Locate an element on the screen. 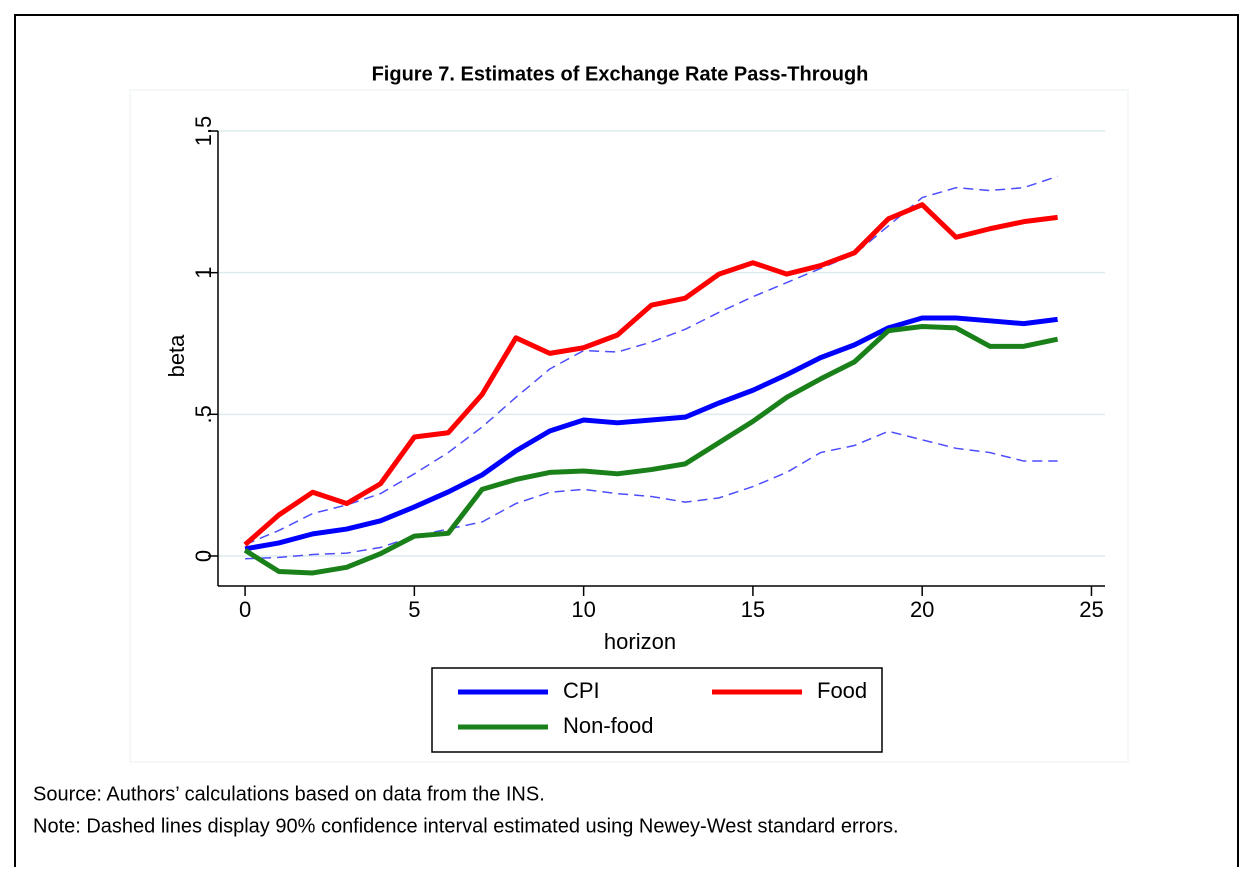 This screenshot has width=1240, height=872. x-tick-label: 25 is located at coordinates (1091, 609).